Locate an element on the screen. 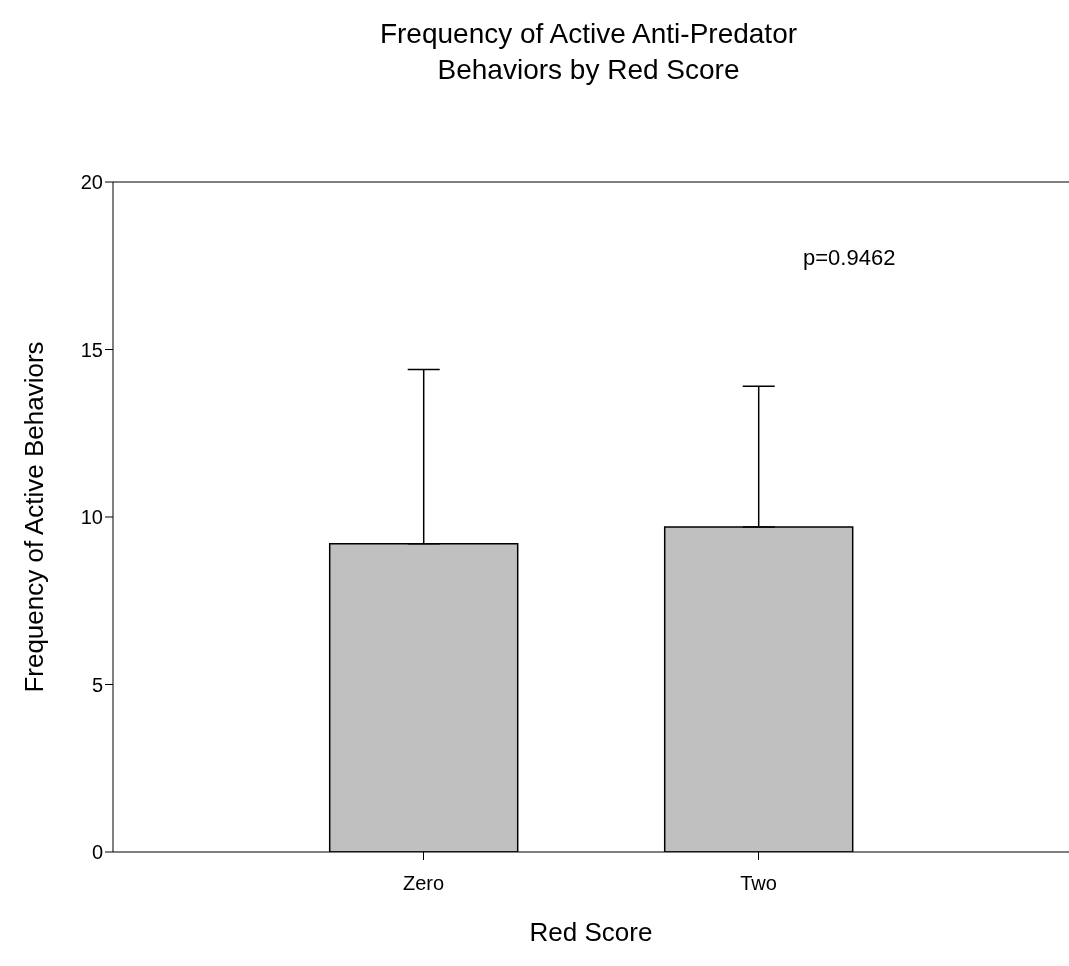  chart-title: Frequency of Active Anti-Predator Behaviors by Red Score is located at coordinates (588, 52).